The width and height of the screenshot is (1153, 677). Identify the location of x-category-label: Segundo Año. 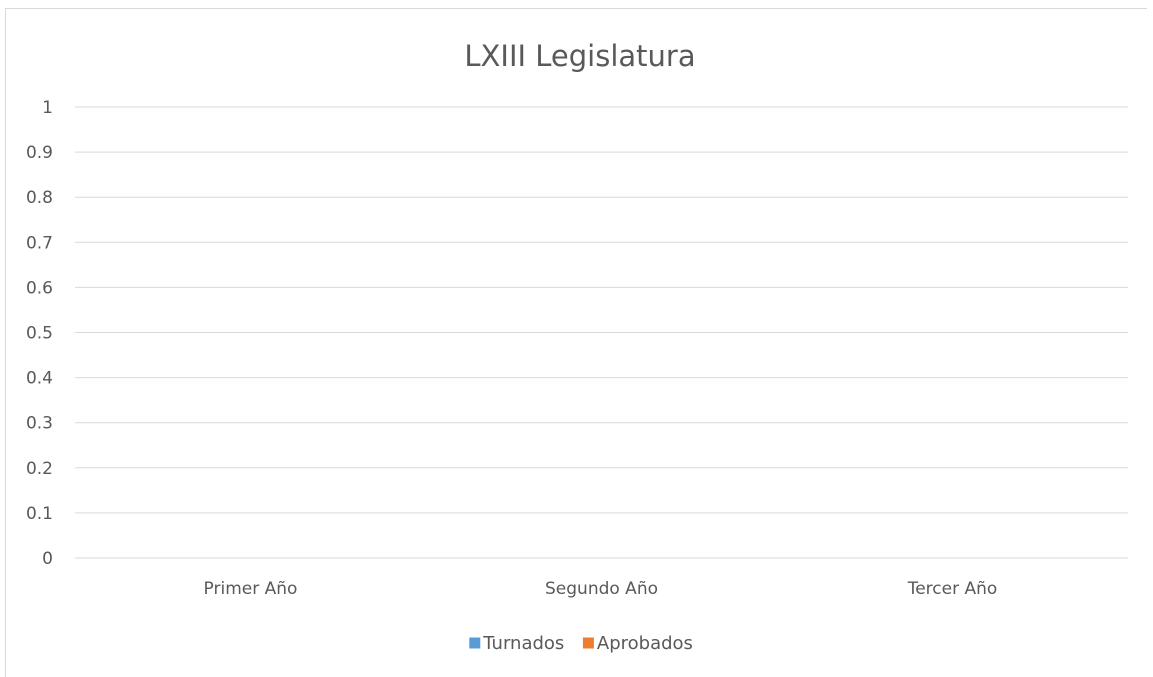
(601, 589).